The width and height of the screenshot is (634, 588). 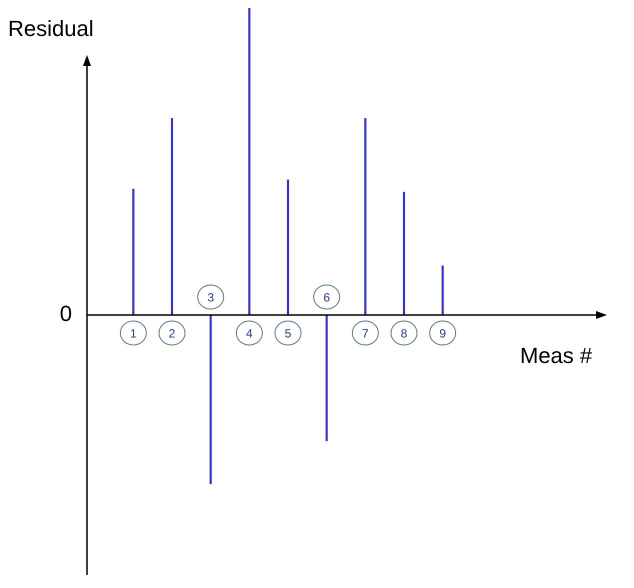 What do you see at coordinates (172, 333) in the screenshot?
I see `x-tick-label: 2` at bounding box center [172, 333].